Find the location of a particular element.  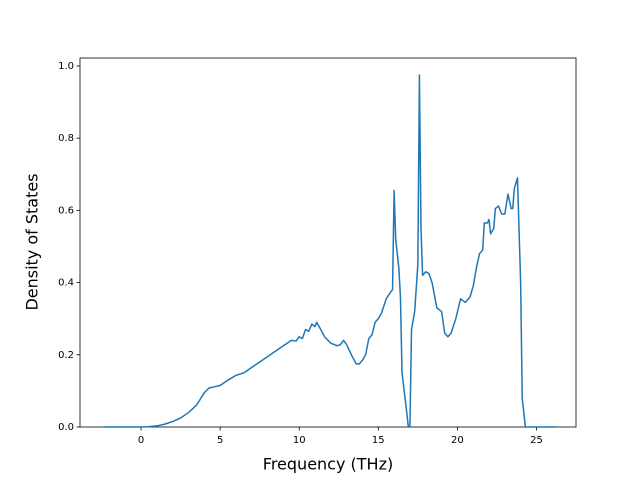

y-tick-label: 0.0 is located at coordinates (66, 427).